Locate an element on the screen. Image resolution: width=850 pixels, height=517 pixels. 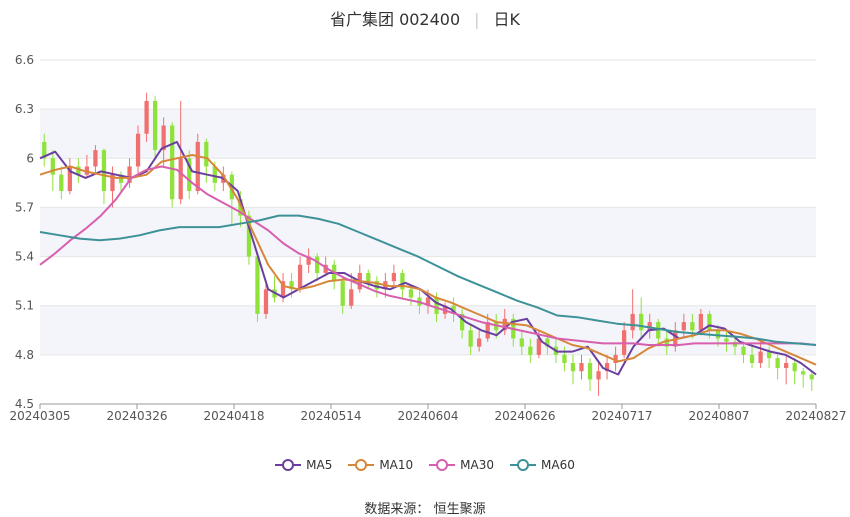
chart-title: 省广集团 002400 | 日K is located at coordinates (425, 18).